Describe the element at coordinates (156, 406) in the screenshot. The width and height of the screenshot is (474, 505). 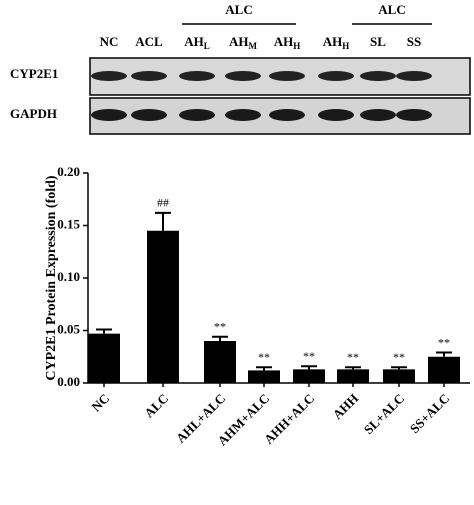
I see `x-tick-label: ALC` at that location.